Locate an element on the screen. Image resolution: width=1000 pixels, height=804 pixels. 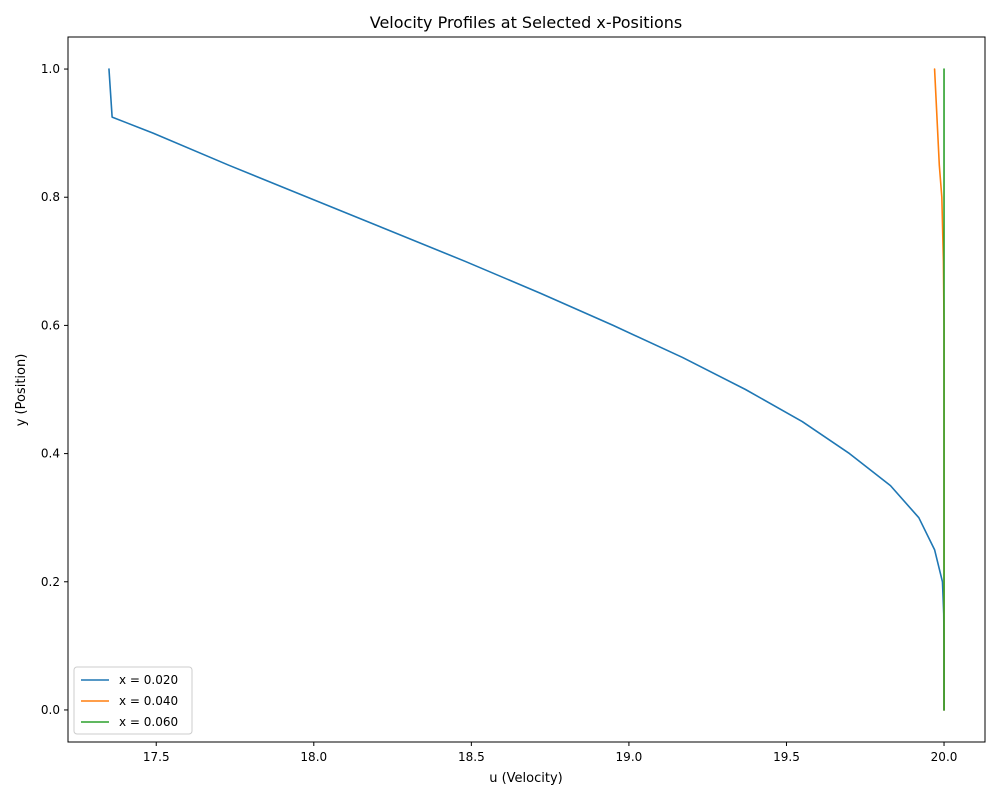
x-tick-label: 18.0 is located at coordinates (313, 757).